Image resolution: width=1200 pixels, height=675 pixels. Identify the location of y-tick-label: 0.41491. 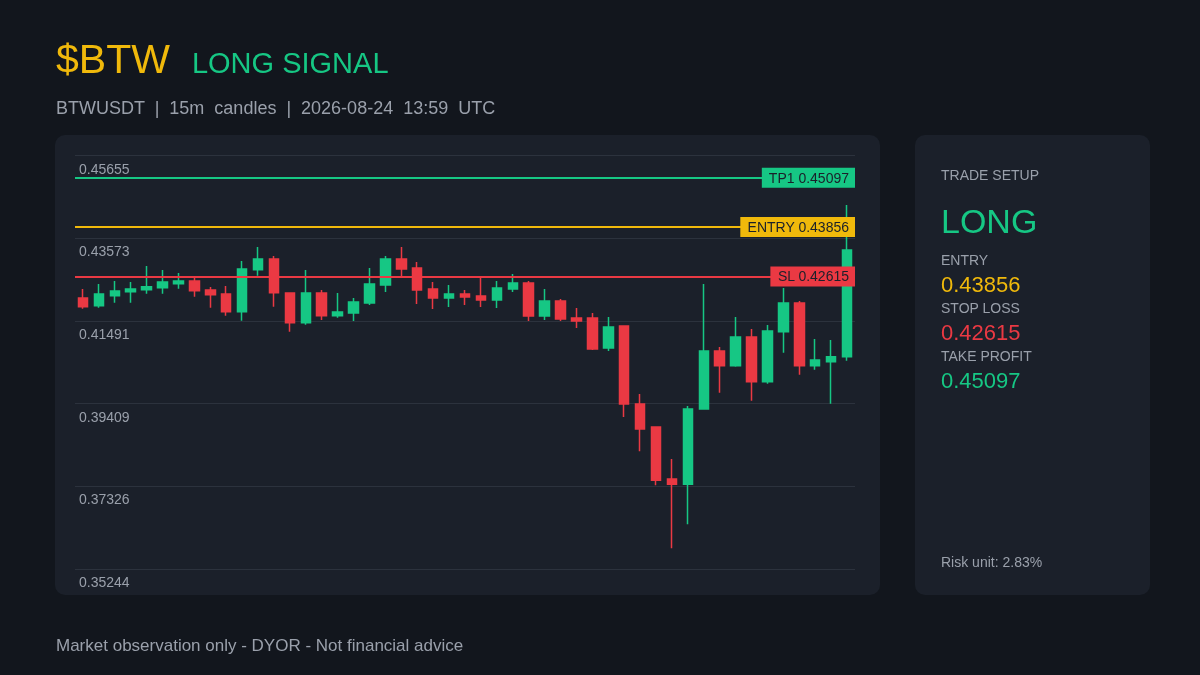
(104, 334).